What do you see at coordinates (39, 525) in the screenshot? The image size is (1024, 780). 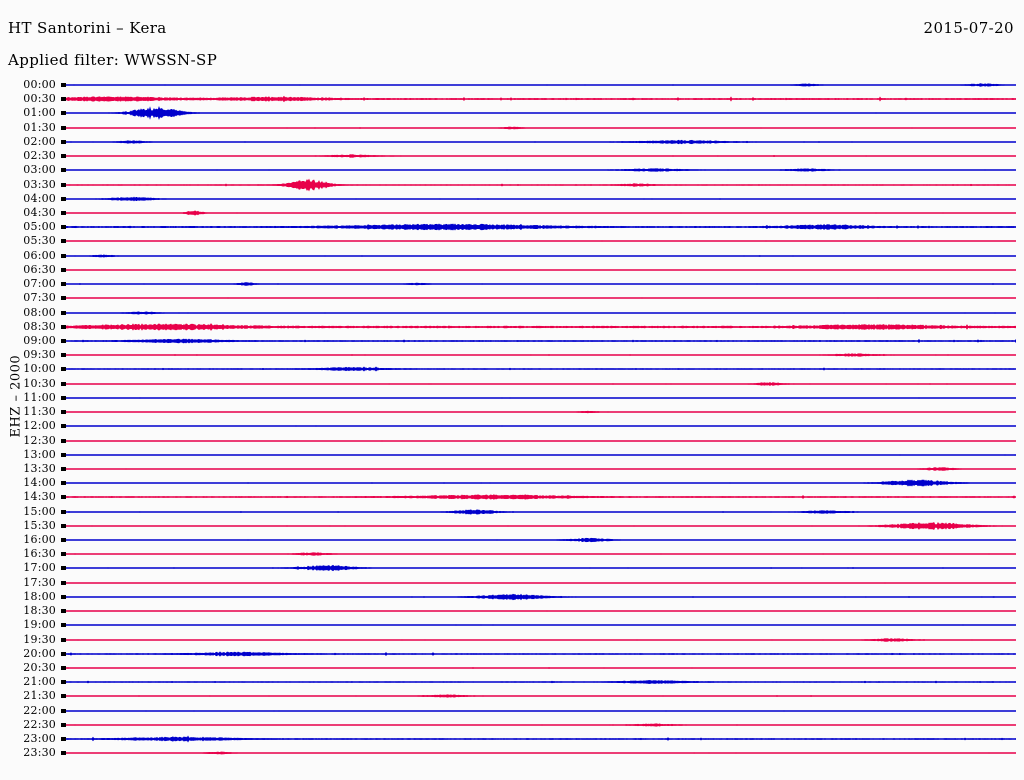 I see `trace-time-label: 15:30` at bounding box center [39, 525].